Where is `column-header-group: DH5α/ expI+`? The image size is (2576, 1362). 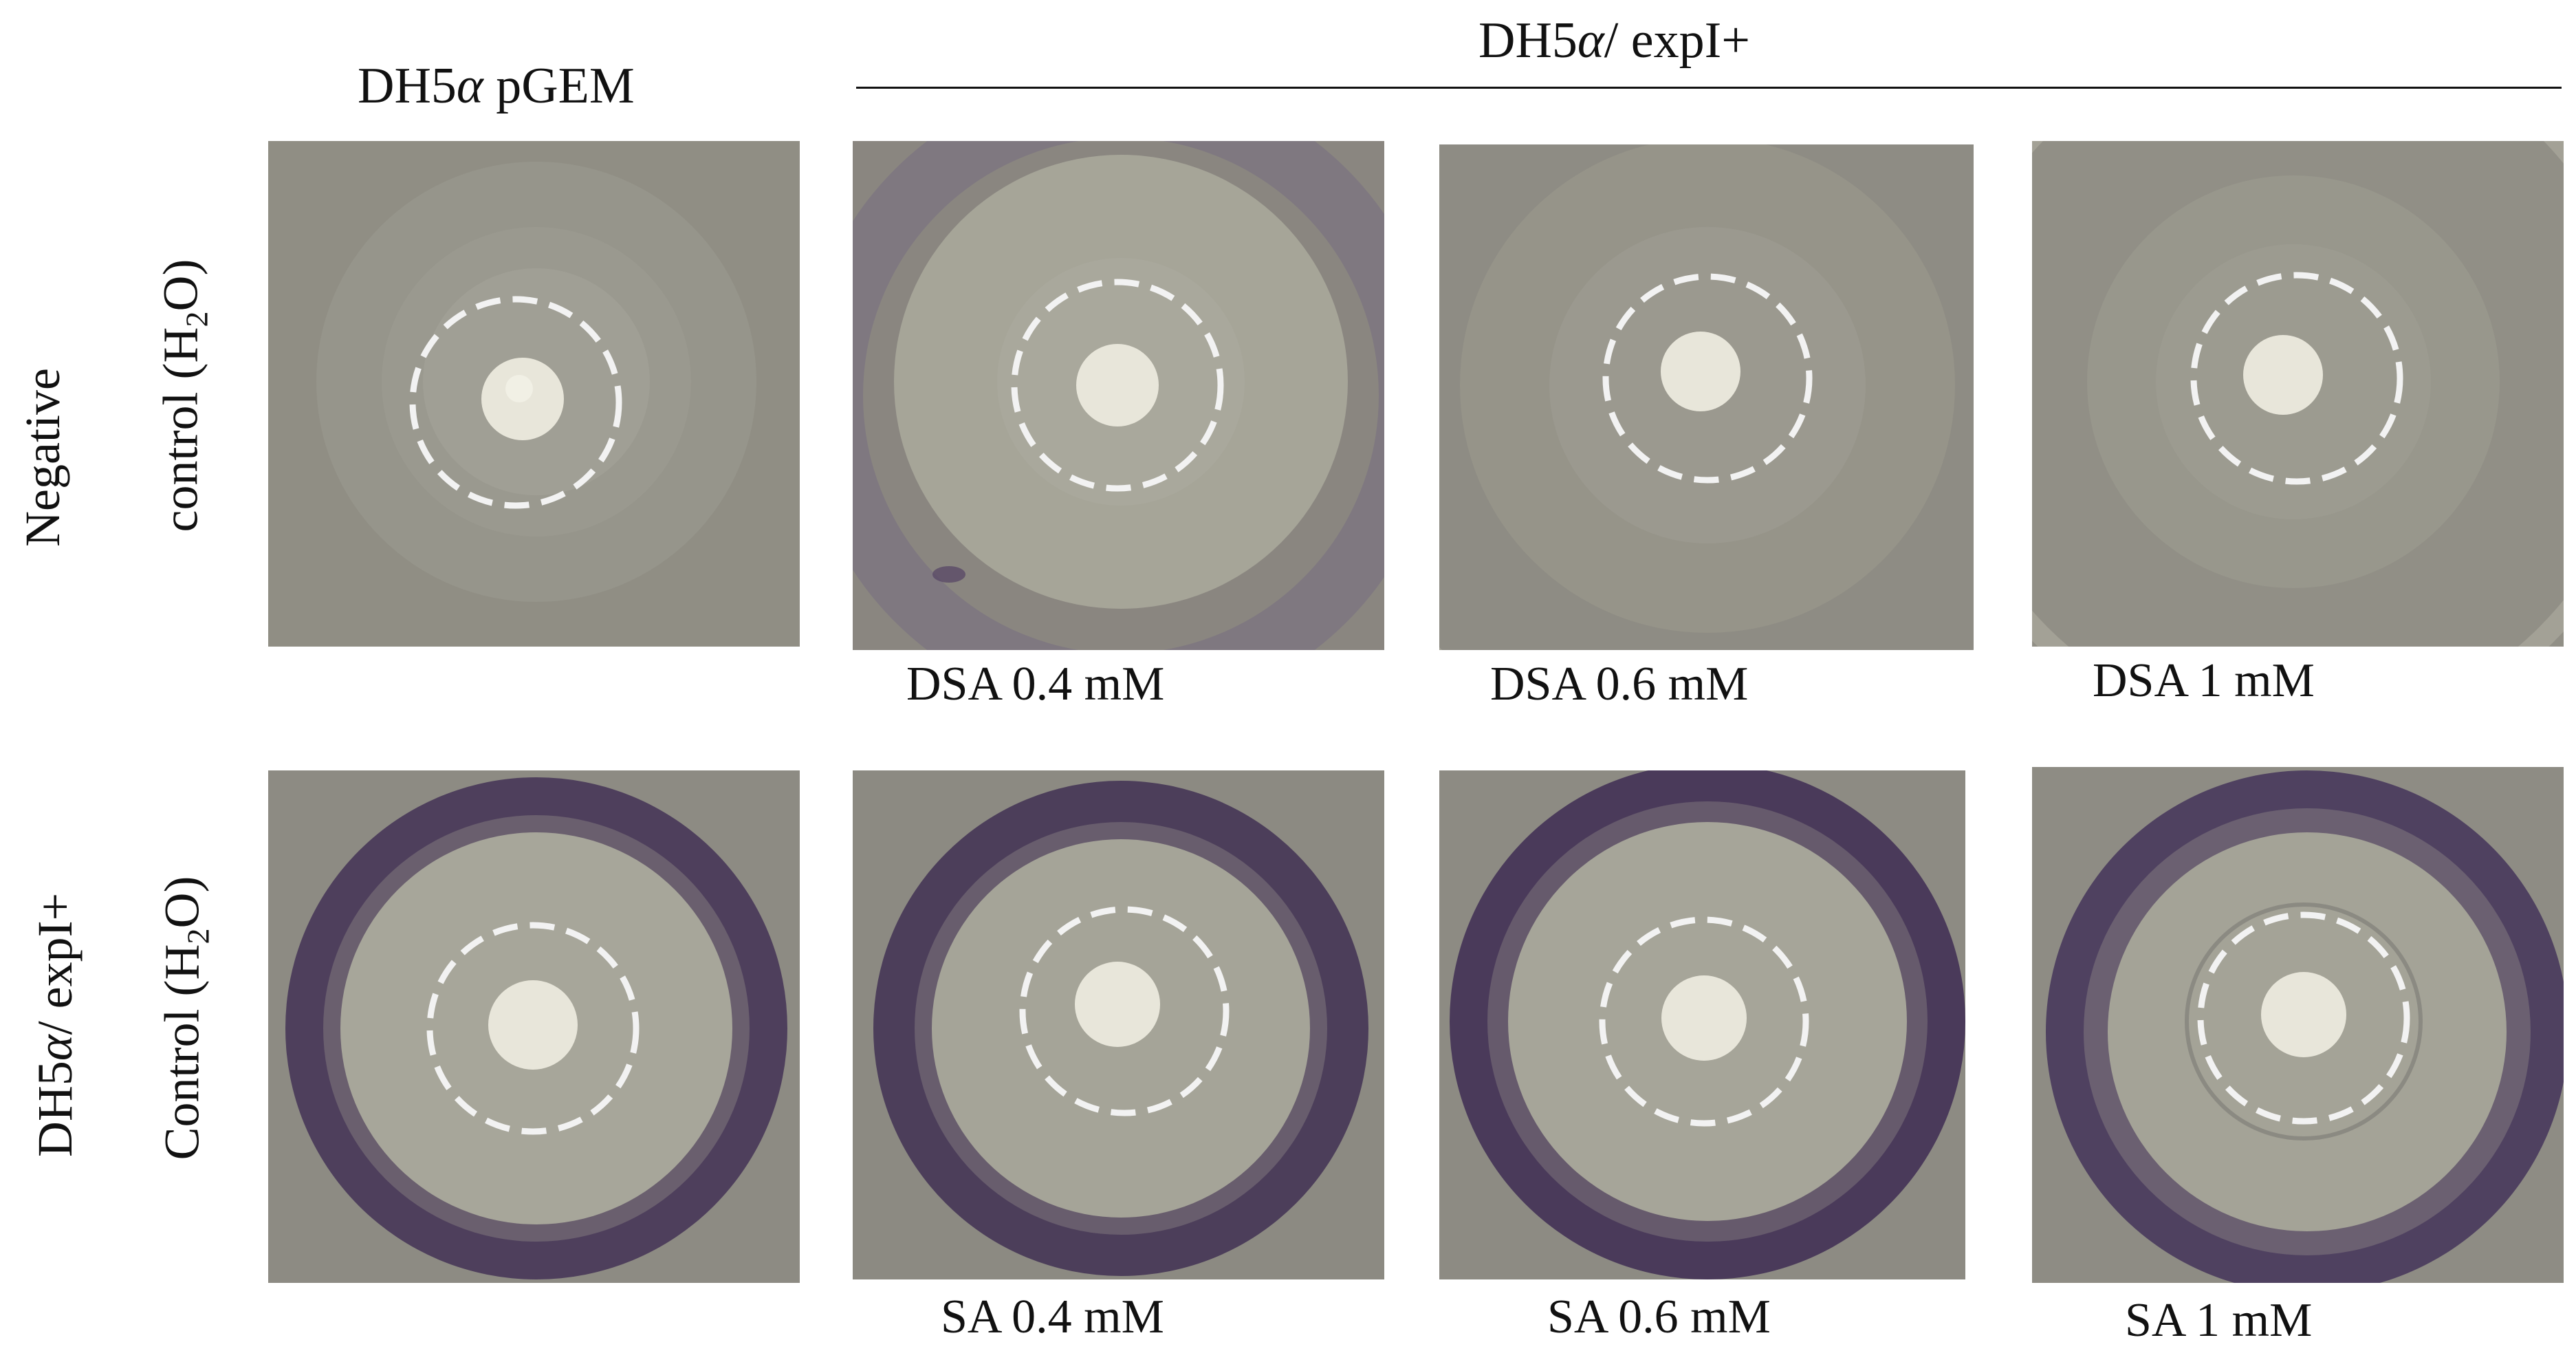 column-header-group: DH5α/ expI+ is located at coordinates (1614, 40).